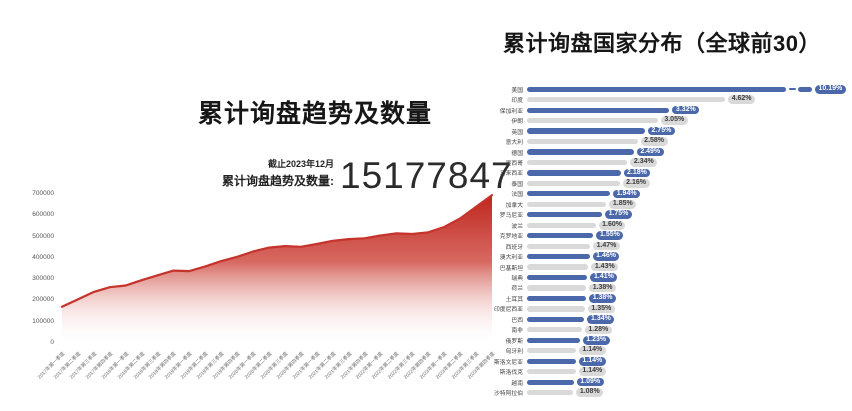 The height and width of the screenshot is (411, 852). Describe the element at coordinates (278, 181) in the screenshot. I see `total-inquiries-label: 累计询盘趋势及数量:` at that location.